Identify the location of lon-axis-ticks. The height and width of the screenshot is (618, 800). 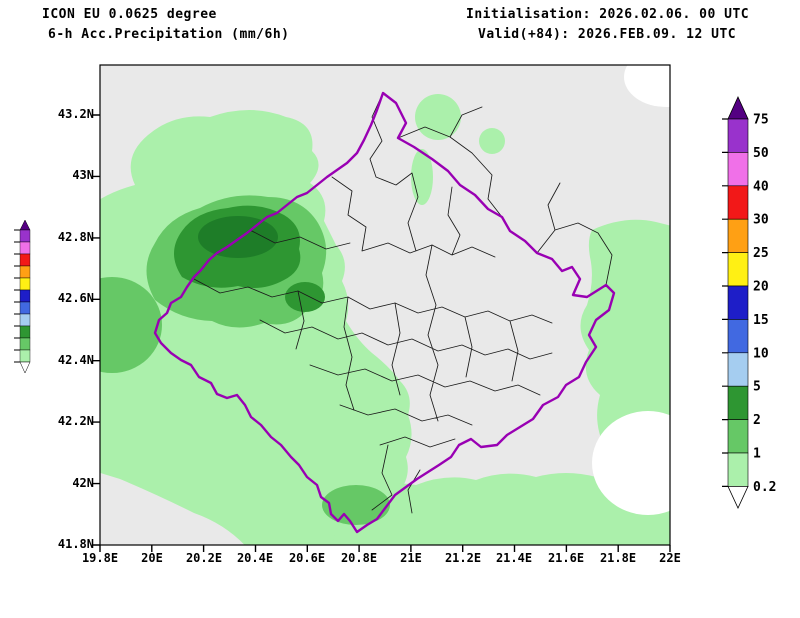
(385, 548).